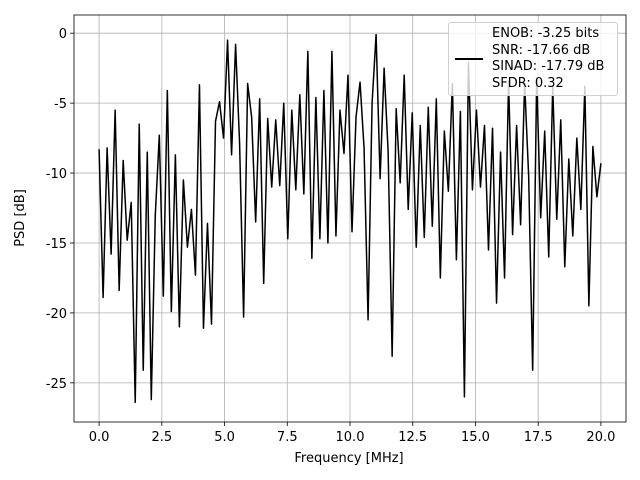  I want to click on x-tick-label: 10.0, so click(350, 437).